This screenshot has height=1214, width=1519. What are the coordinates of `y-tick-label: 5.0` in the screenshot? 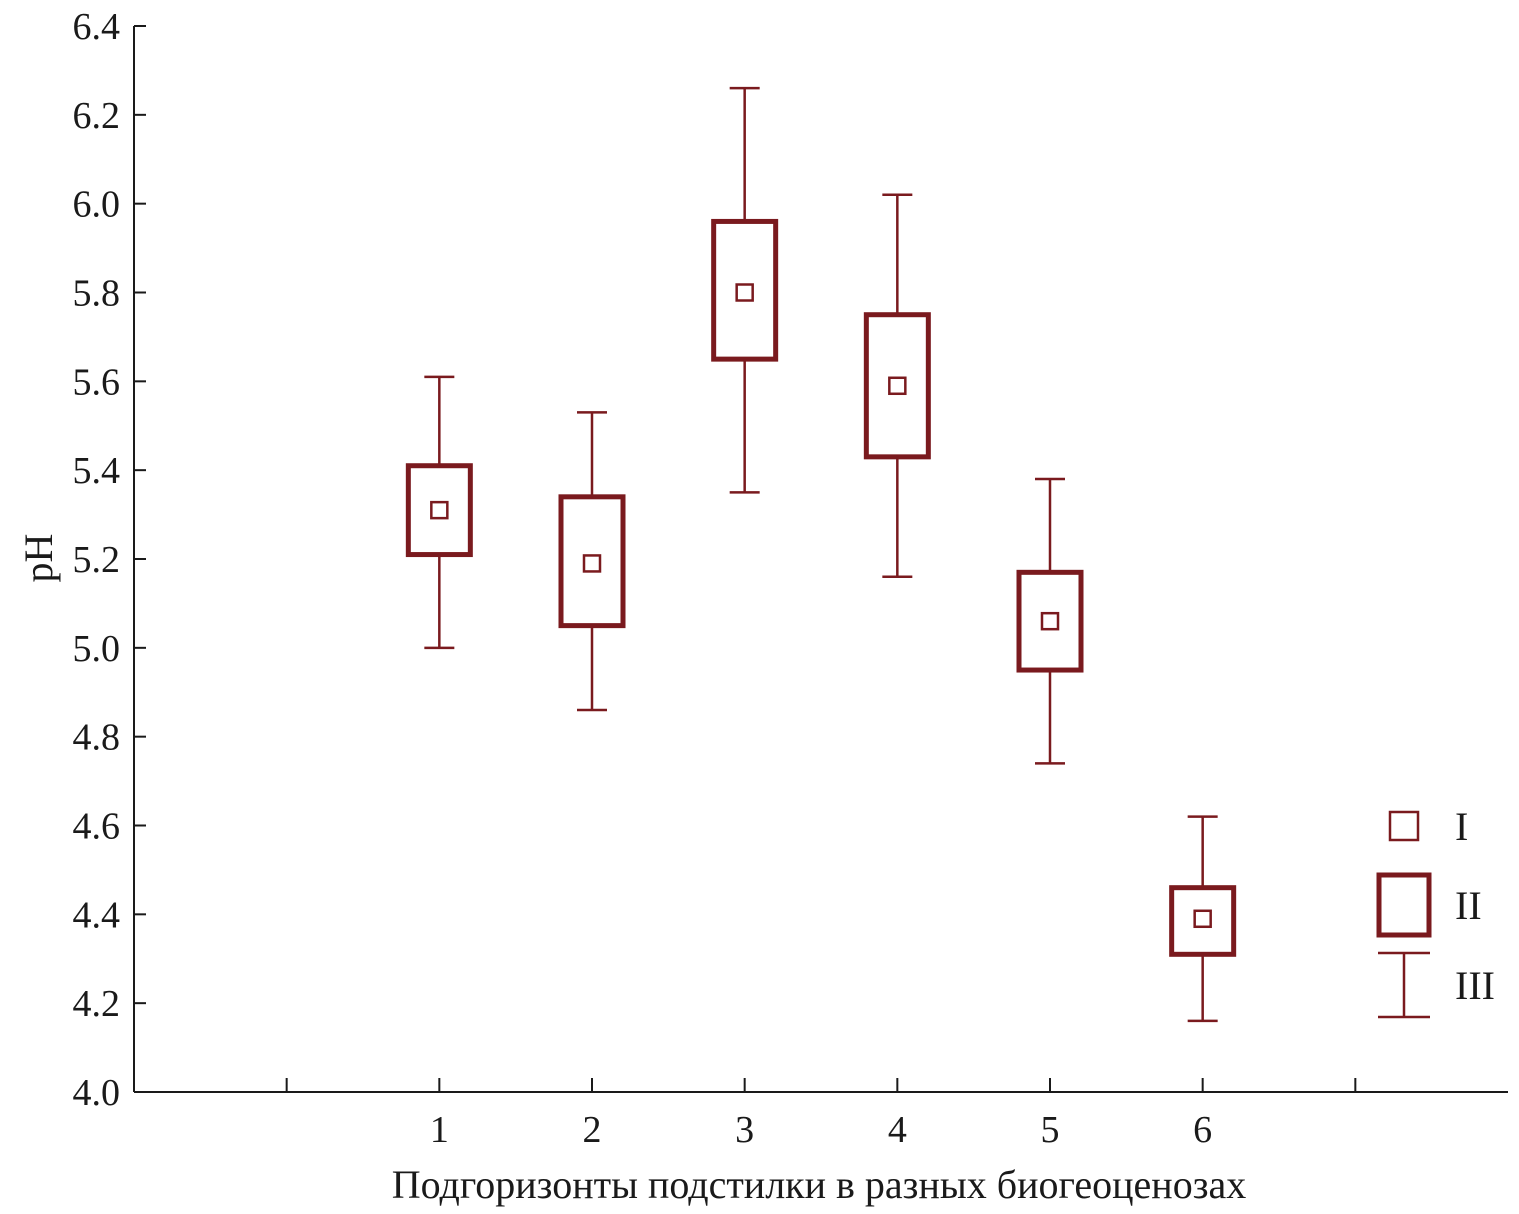 It's located at (97, 649).